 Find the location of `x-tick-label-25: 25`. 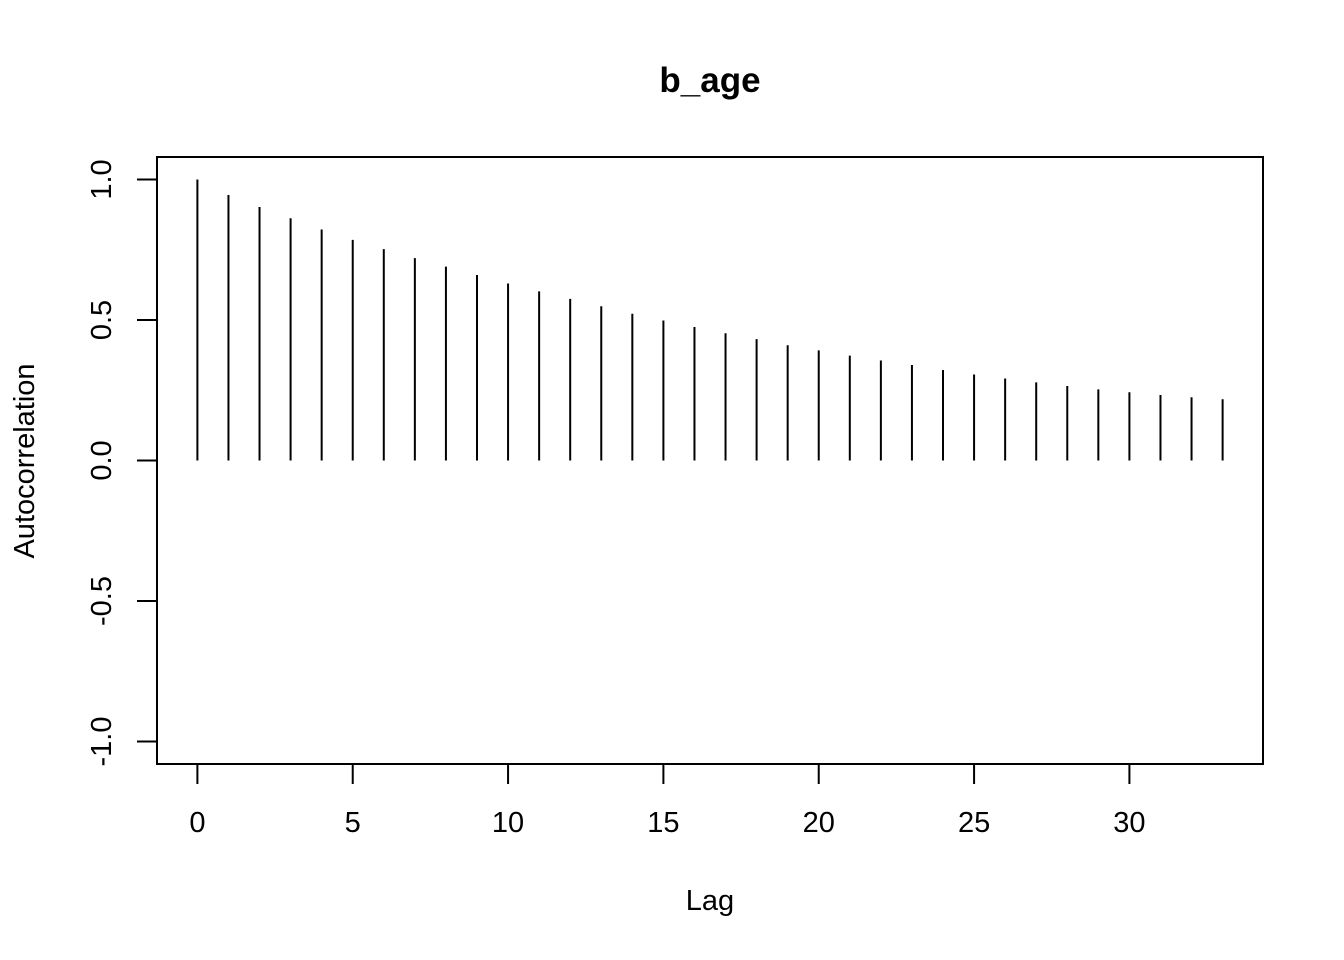

x-tick-label-25: 25 is located at coordinates (974, 823).